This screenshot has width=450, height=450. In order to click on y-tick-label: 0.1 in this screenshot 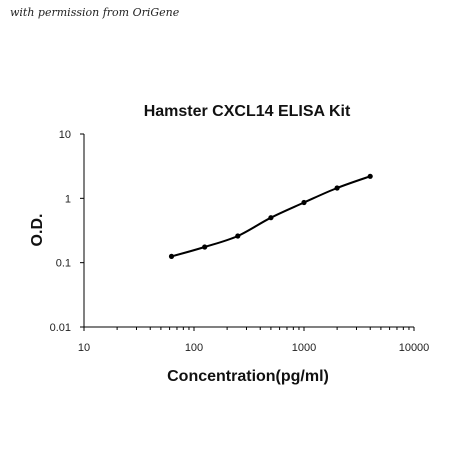, I will do `click(63, 264)`.